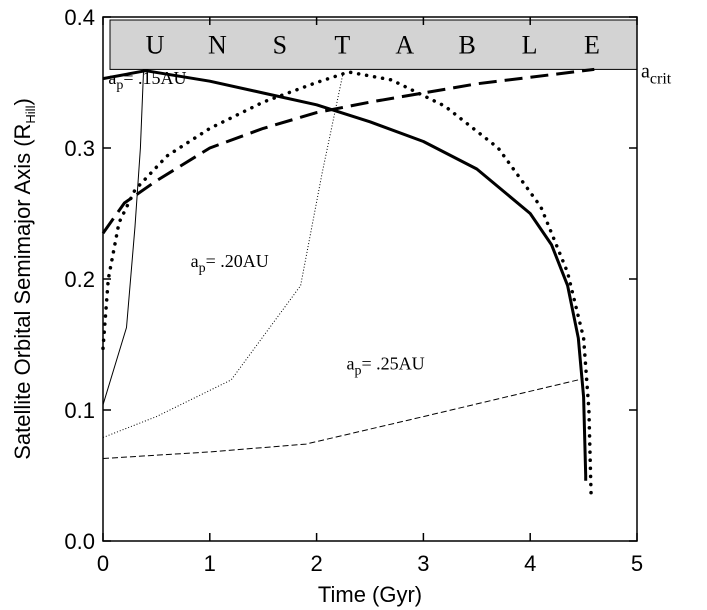  Describe the element at coordinates (466, 45) in the screenshot. I see `unstable-letter: B` at that location.